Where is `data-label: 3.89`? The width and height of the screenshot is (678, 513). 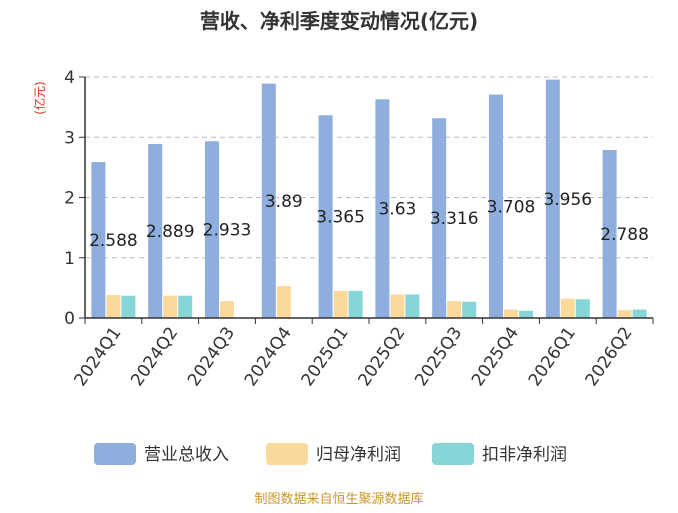
data-label: 3.89 is located at coordinates (284, 202).